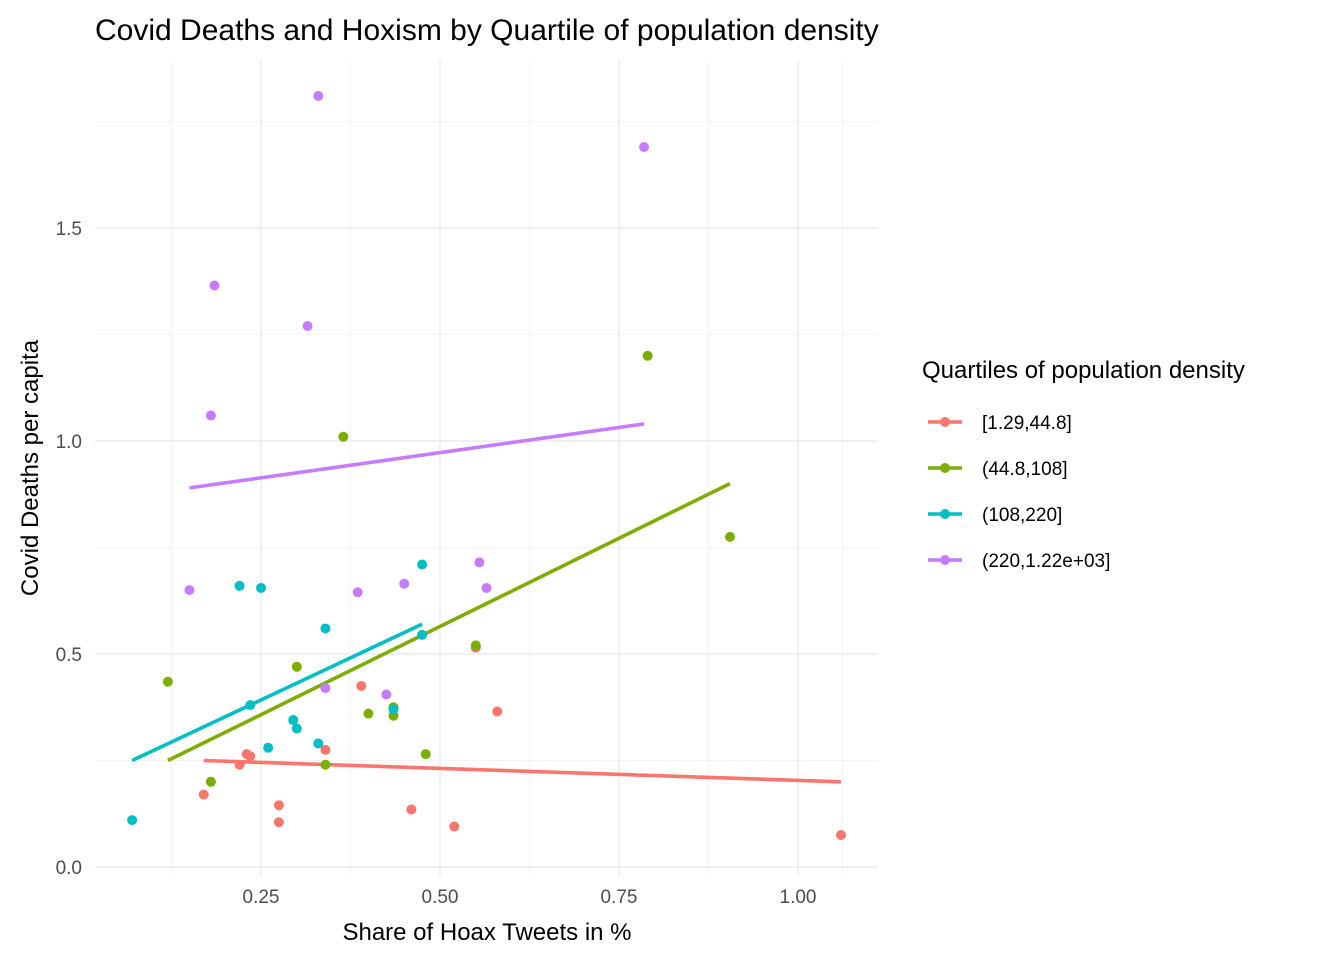  Describe the element at coordinates (1046, 561) in the screenshot. I see `legend-label: (220,1.22e+03]` at that location.